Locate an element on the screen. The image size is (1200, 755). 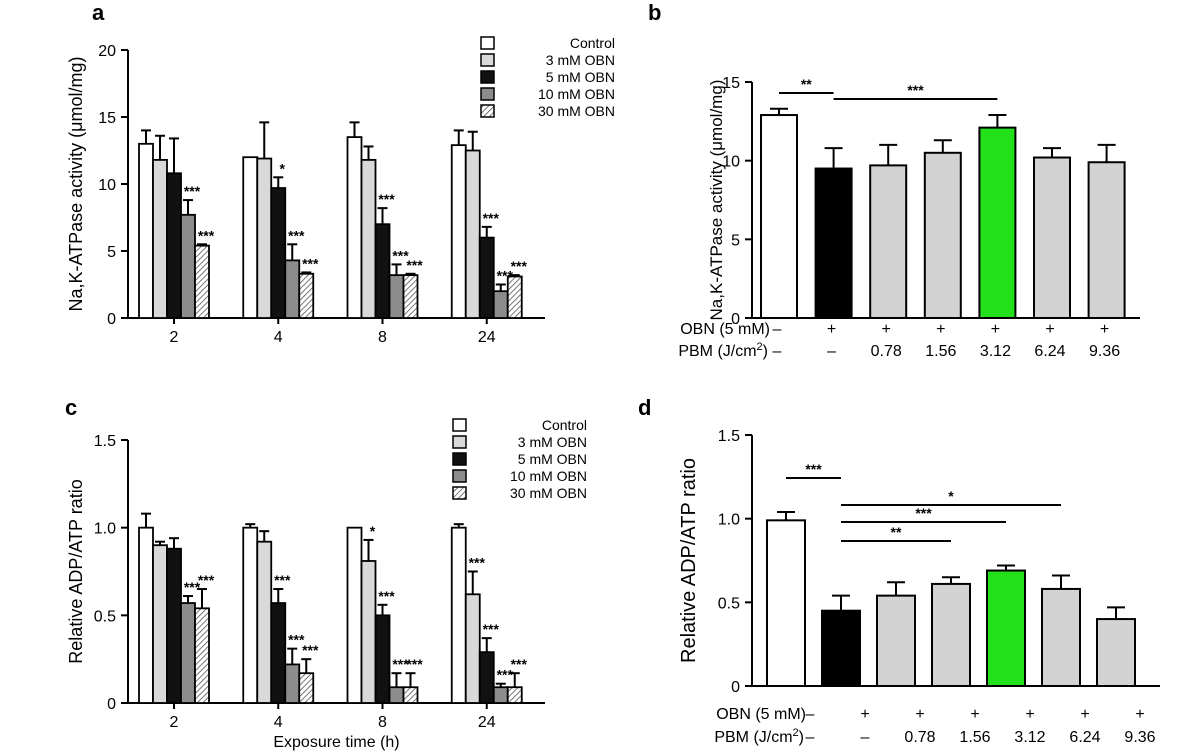
pbm-dose-label: 3.12 is located at coordinates (995, 351).